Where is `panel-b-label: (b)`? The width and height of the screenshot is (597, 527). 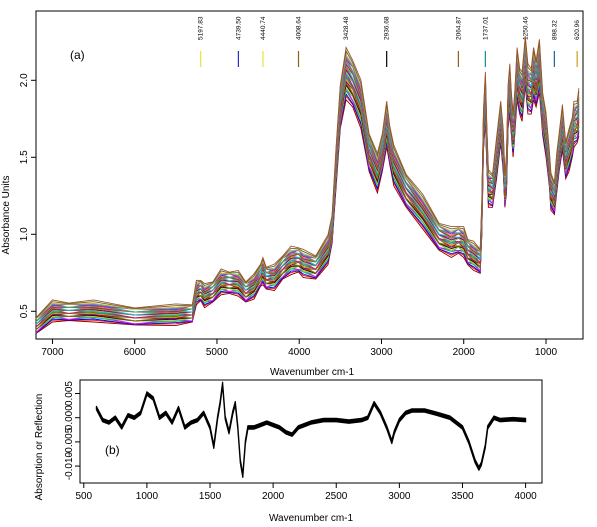 panel-b-label: (b) is located at coordinates (112, 450).